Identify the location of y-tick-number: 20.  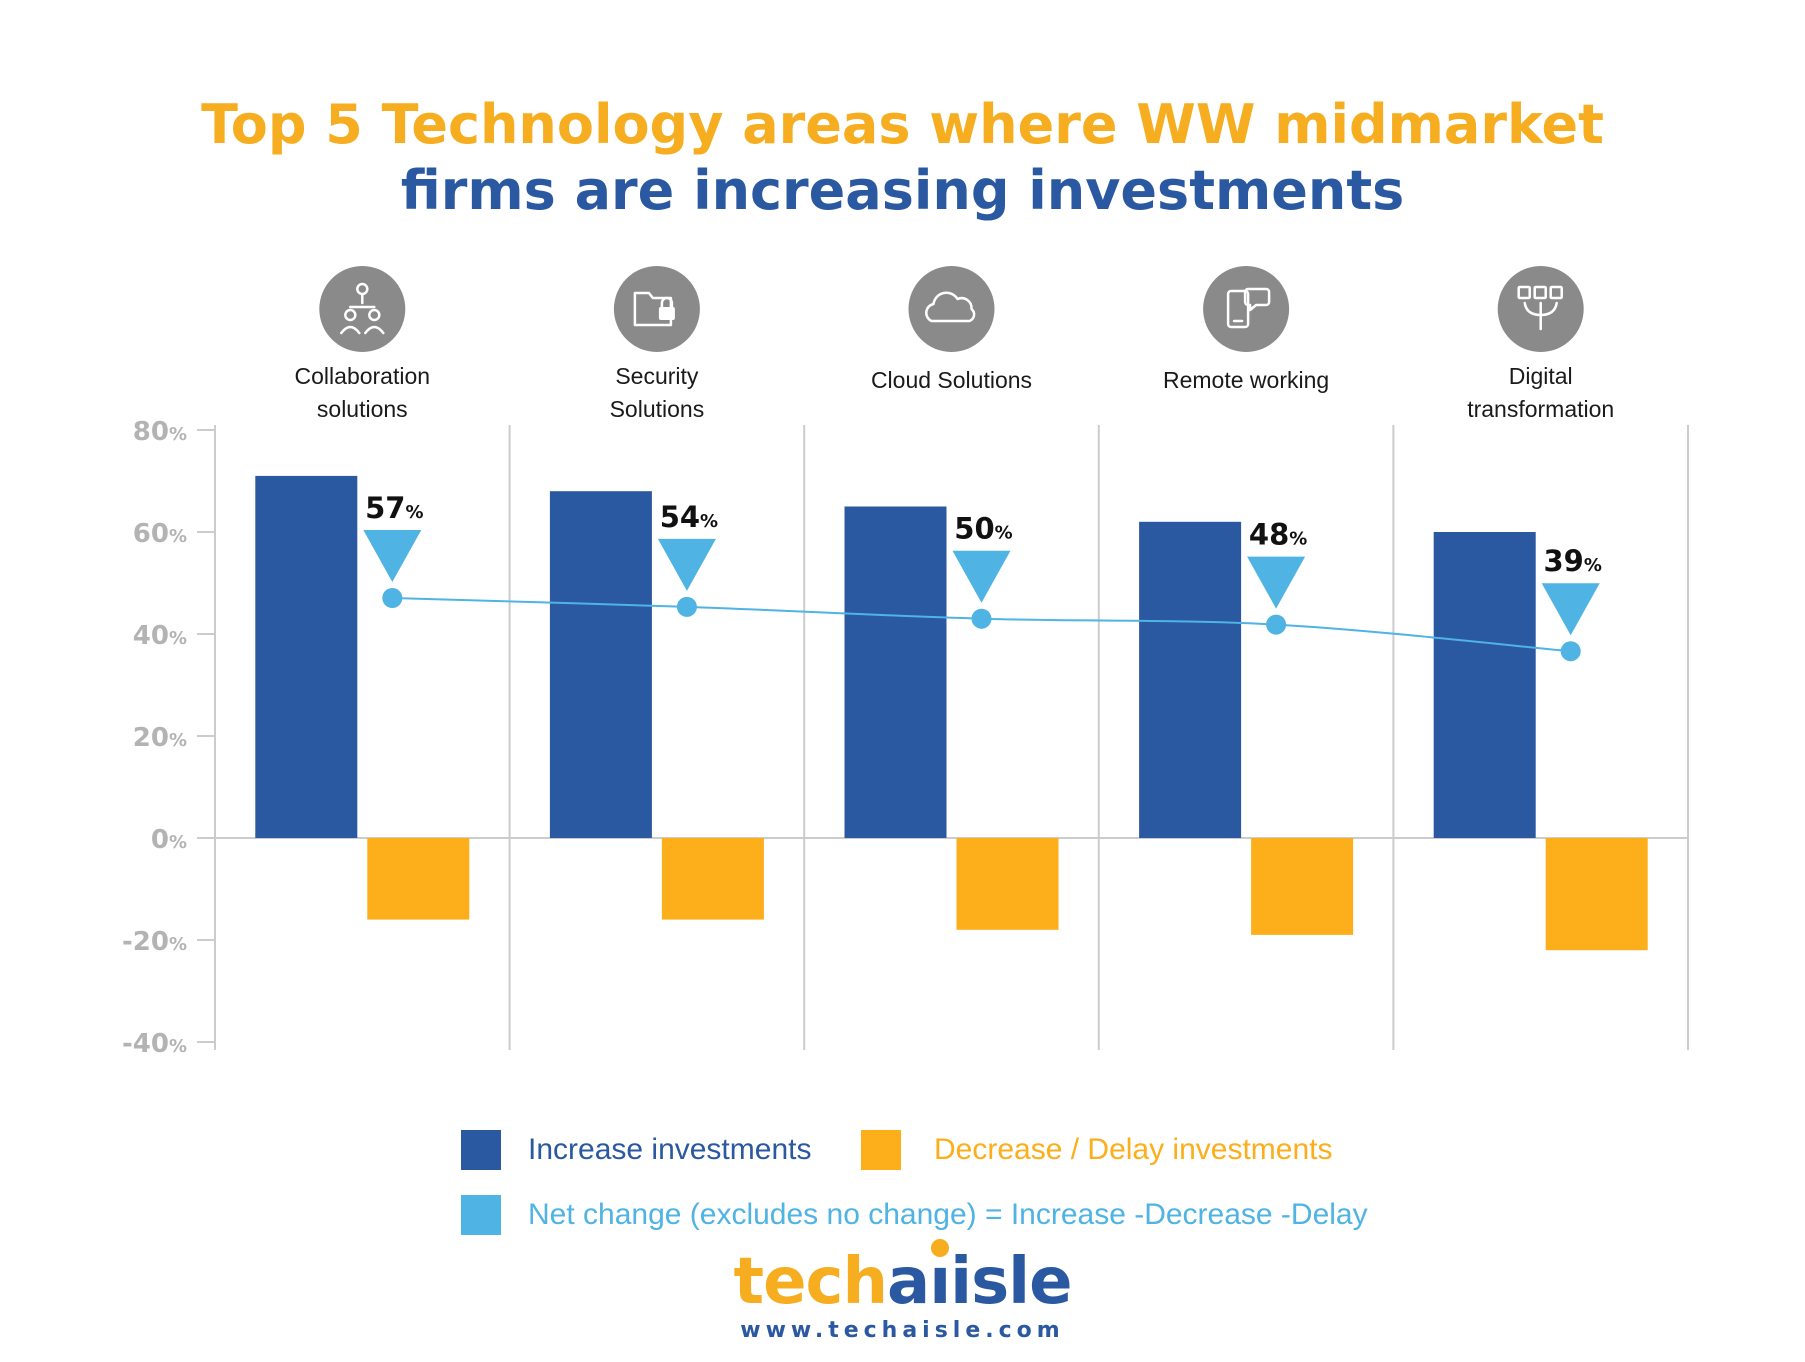
(151, 738).